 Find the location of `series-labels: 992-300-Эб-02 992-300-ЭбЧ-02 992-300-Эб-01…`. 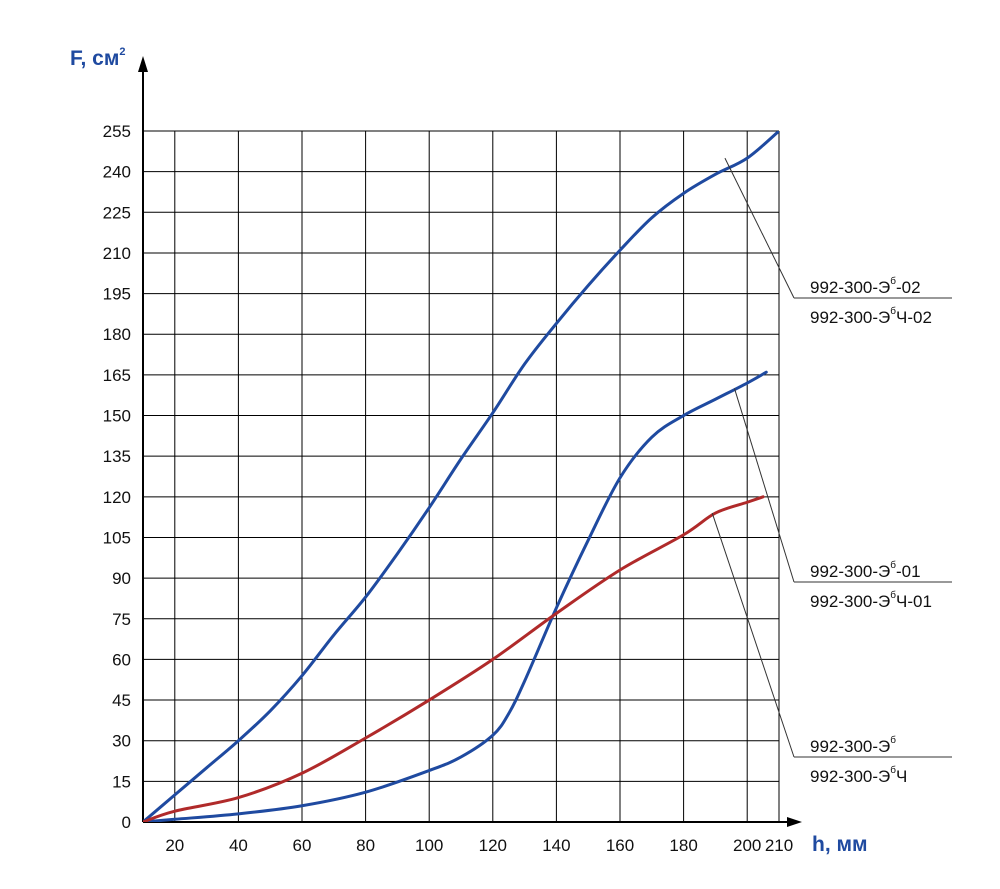

series-labels: 992-300-Эб-02 992-300-ЭбЧ-02 992-300-Эб-01… is located at coordinates (871, 530).